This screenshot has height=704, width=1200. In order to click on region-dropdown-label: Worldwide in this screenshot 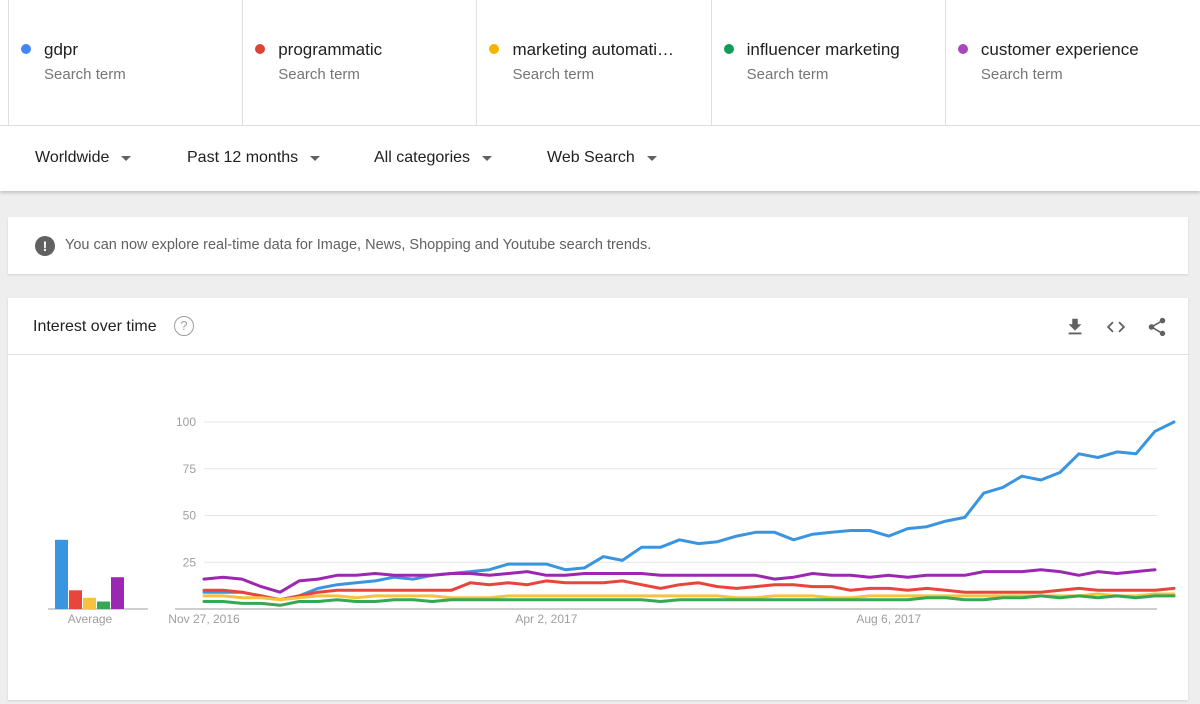, I will do `click(72, 157)`.